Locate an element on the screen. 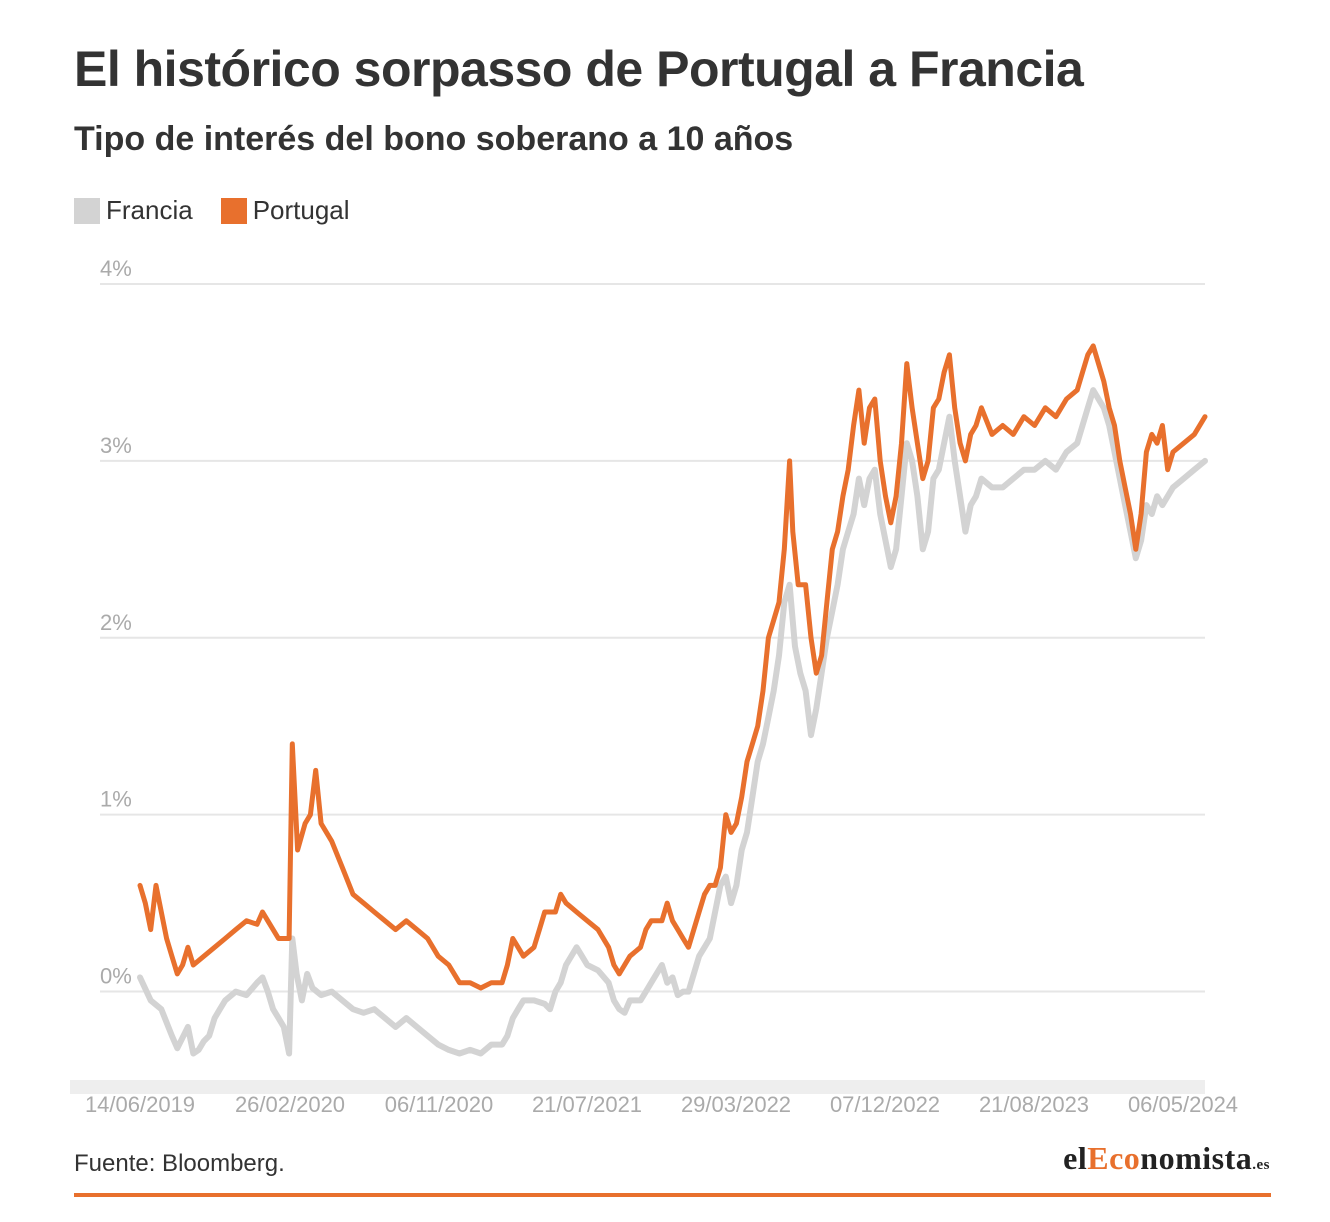  brand-logo: elEconomista.es is located at coordinates (1166, 1158).